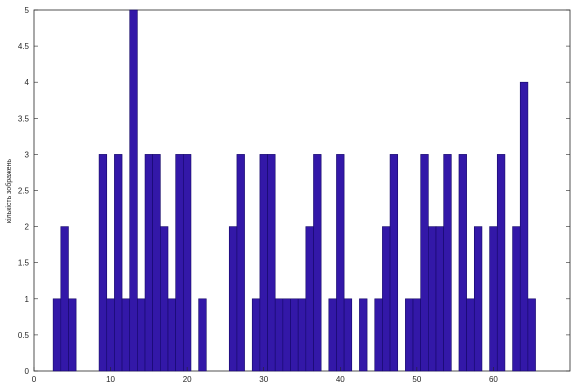 The height and width of the screenshot is (391, 577). Describe the element at coordinates (340, 379) in the screenshot. I see `x-tick-label: 40` at that location.